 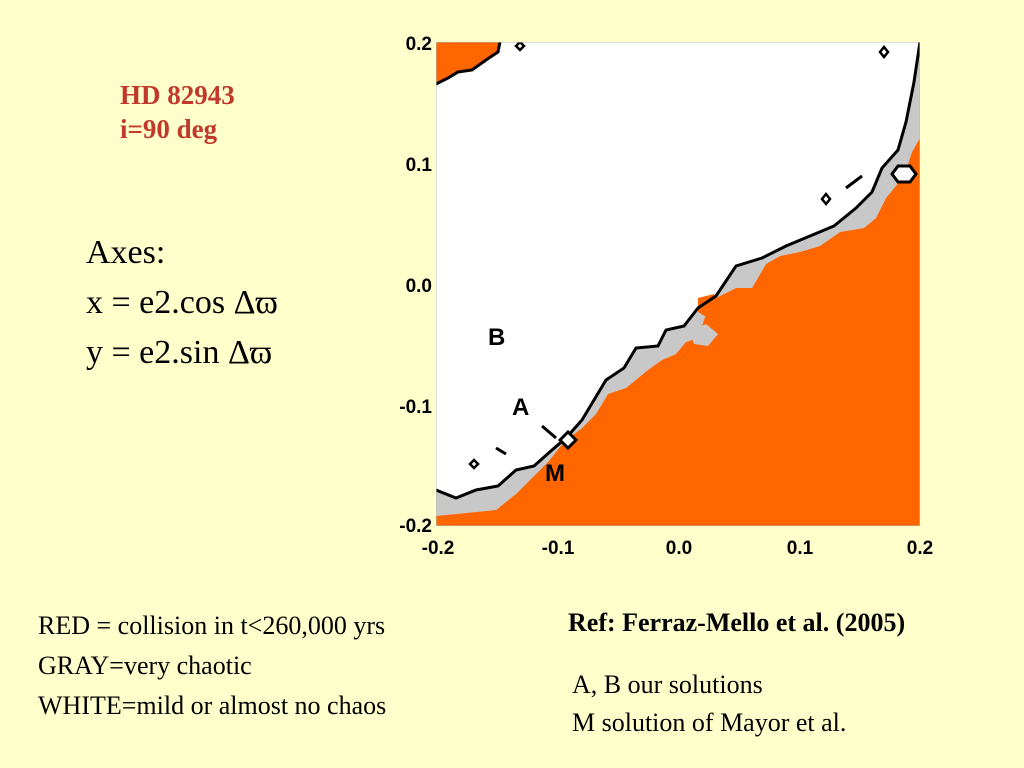 I want to click on x-tick-label: -0.1, so click(x=558, y=548).